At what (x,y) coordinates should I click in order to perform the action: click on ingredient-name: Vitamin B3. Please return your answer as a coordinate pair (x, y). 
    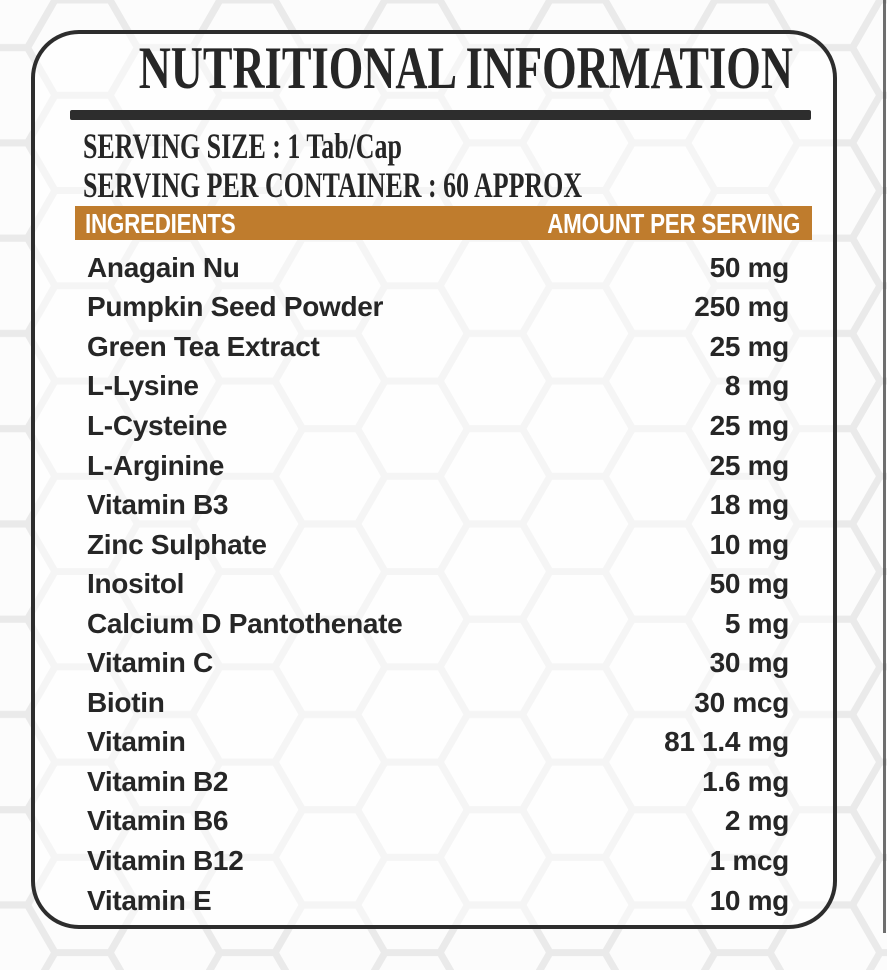
    Looking at the image, I should click on (158, 505).